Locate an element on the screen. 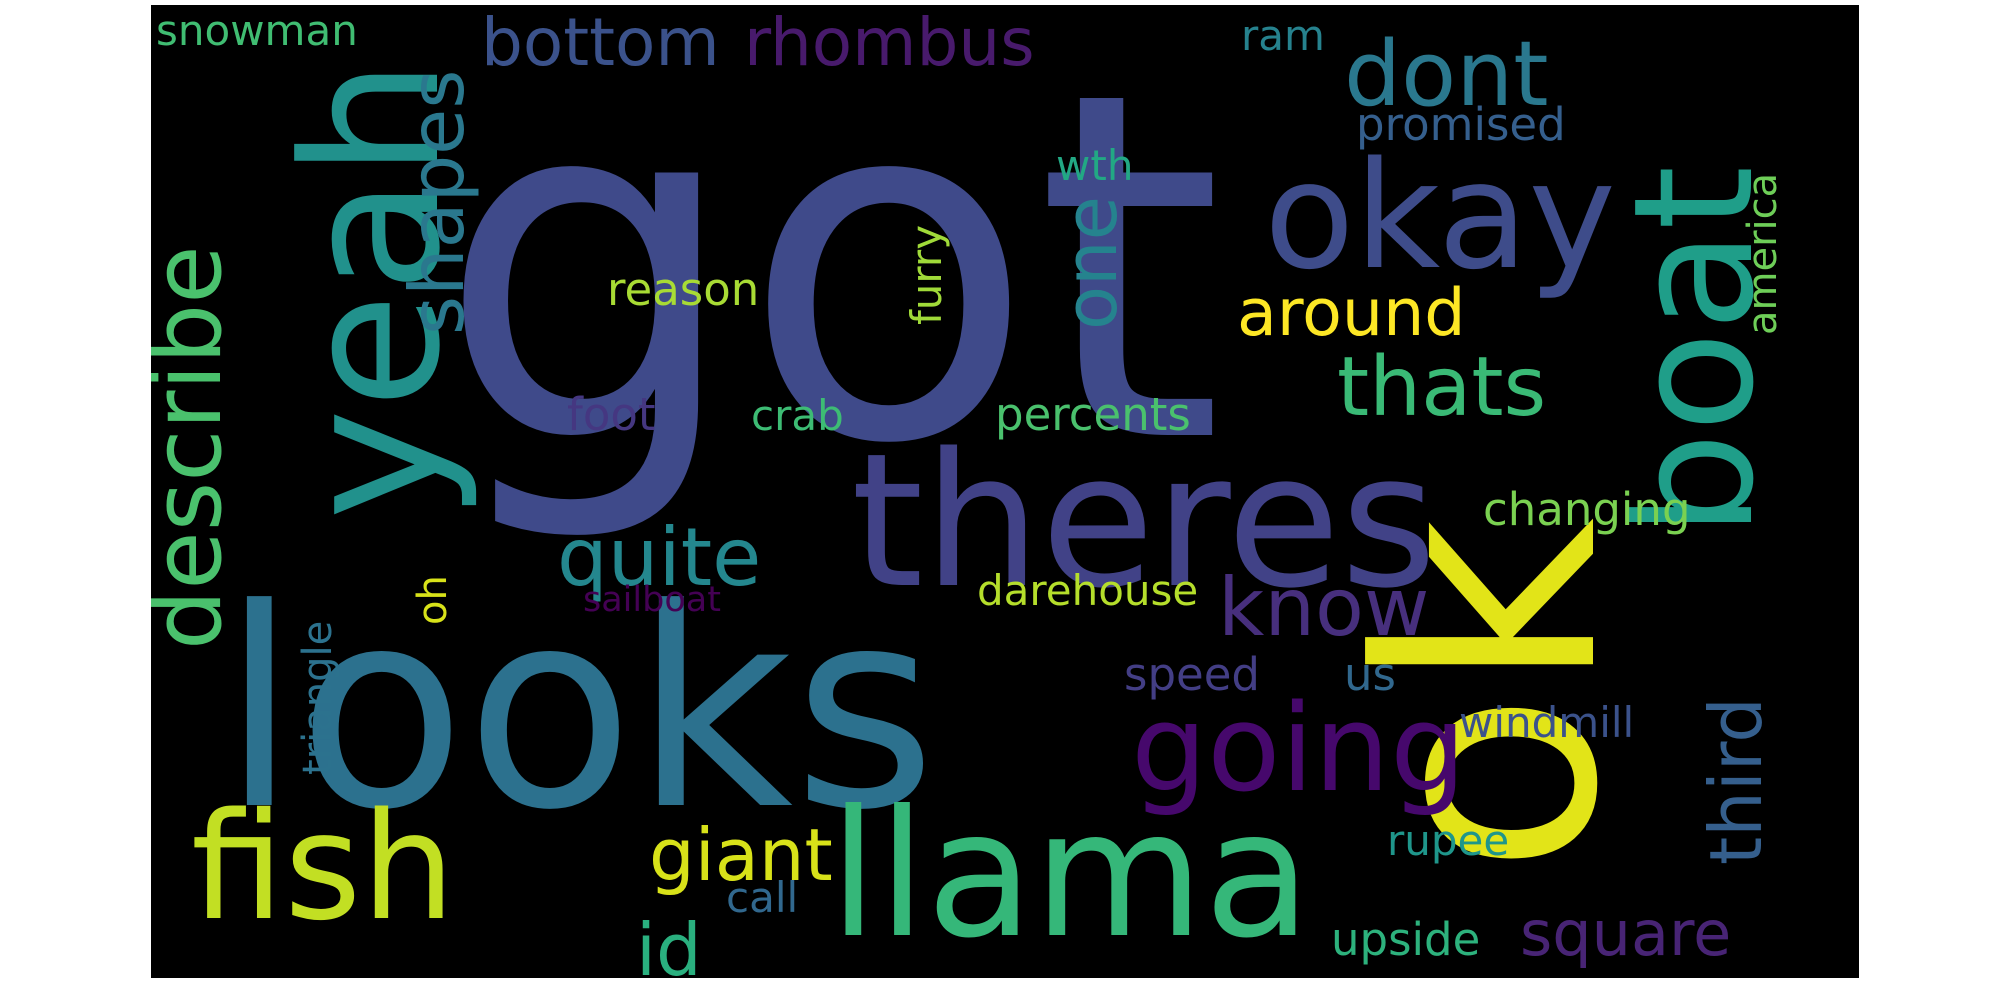  word-thats: thats is located at coordinates (1441, 387).